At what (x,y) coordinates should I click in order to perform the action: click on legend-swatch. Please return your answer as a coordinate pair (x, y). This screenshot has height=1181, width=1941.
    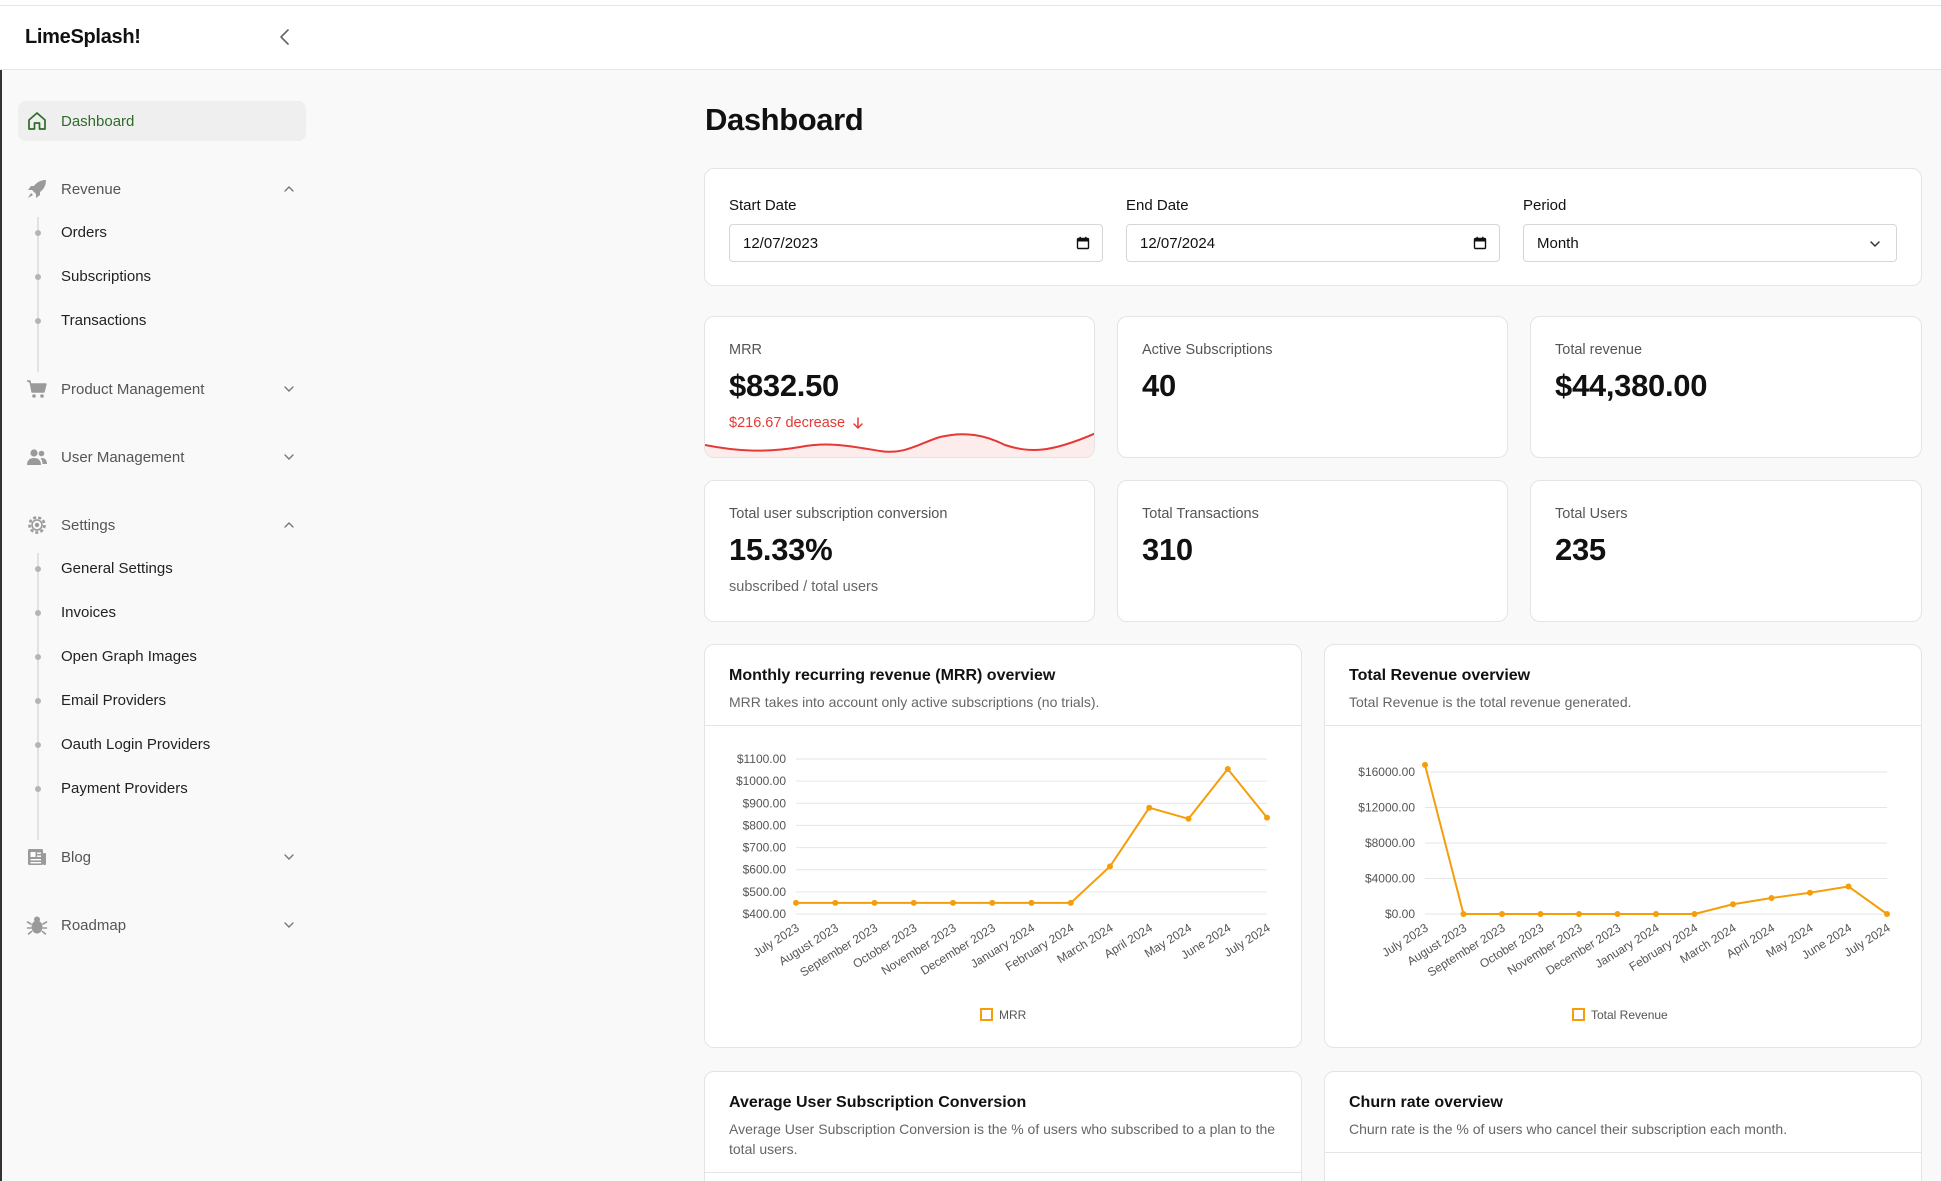
    Looking at the image, I should click on (986, 1014).